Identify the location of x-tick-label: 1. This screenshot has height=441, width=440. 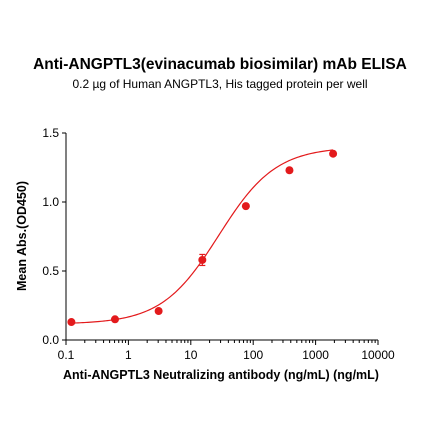
(128, 355).